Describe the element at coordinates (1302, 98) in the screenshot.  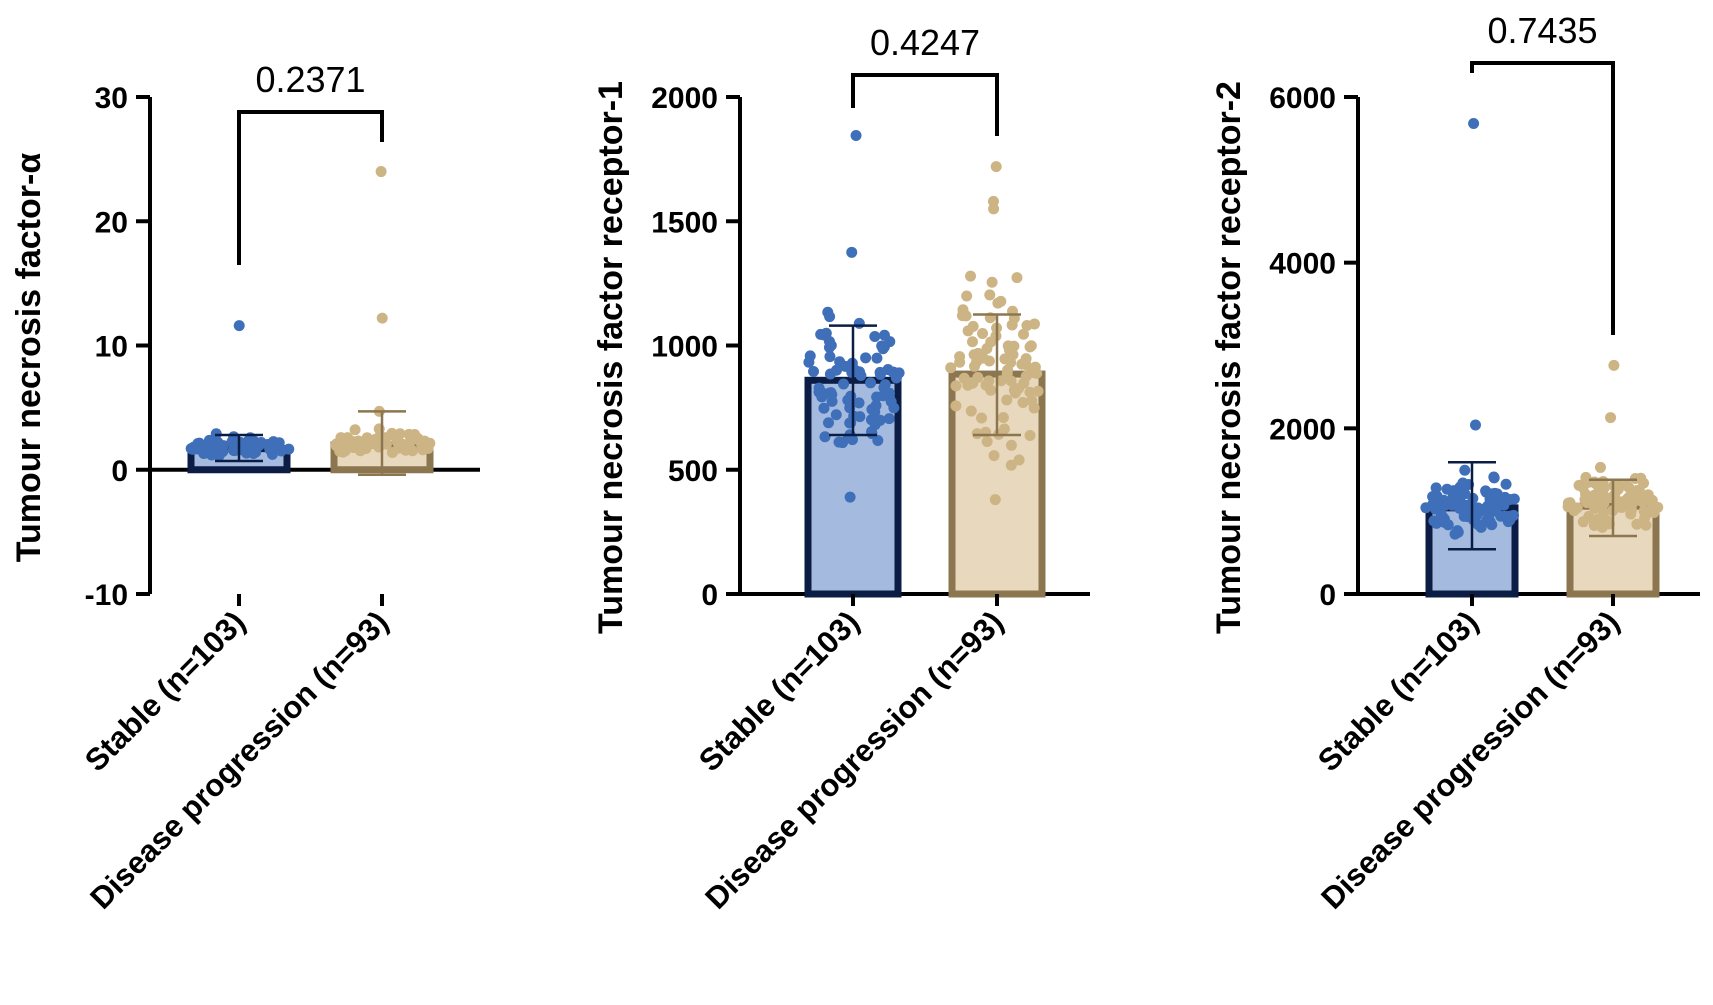
I see `y-tick-label: 6000` at that location.